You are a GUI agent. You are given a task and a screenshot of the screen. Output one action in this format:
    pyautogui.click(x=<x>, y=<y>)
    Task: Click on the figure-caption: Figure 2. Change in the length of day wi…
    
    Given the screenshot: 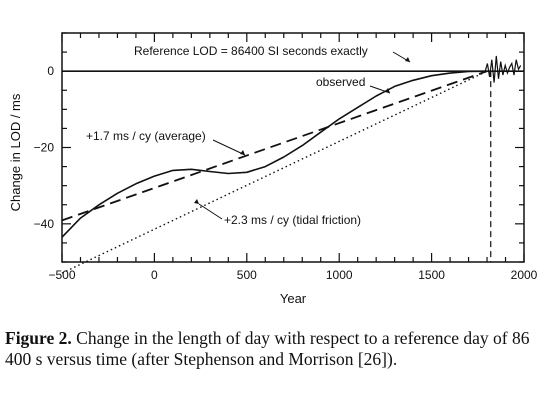 What is the action you would take?
    pyautogui.click(x=275, y=349)
    